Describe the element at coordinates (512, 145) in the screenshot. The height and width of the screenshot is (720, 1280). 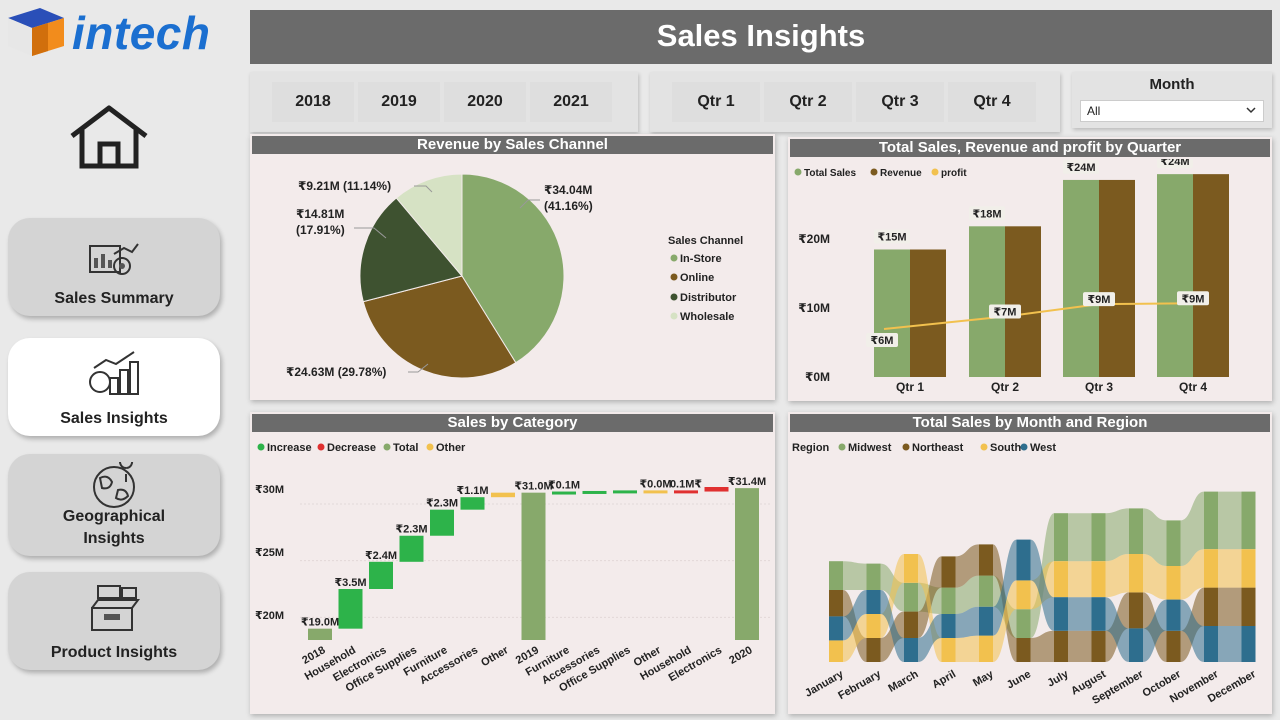
I see `chart-title: Revenue by Sales Channel` at that location.